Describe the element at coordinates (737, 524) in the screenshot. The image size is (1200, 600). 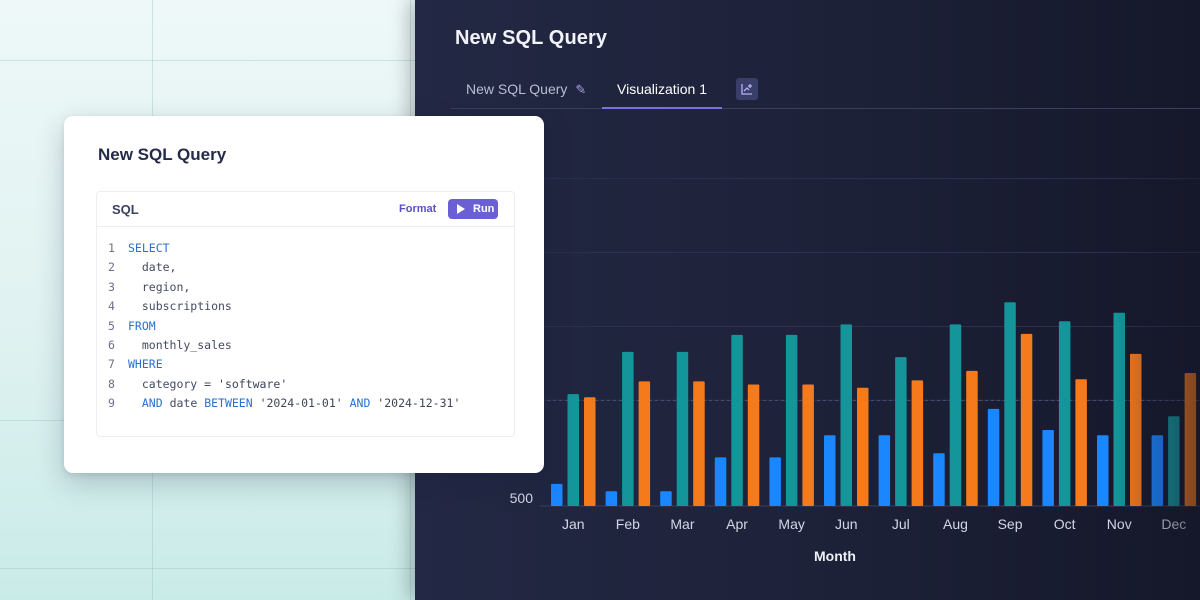
I see `x-tick-label: Apr` at that location.